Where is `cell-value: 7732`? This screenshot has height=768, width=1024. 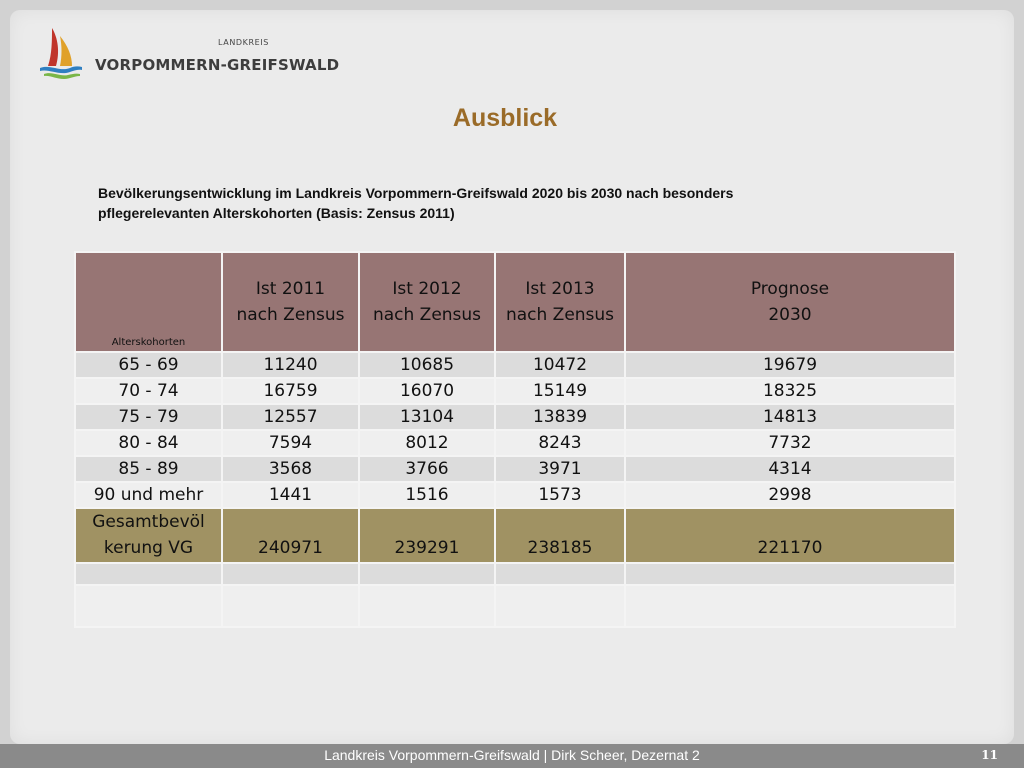
cell-value: 7732 is located at coordinates (790, 443).